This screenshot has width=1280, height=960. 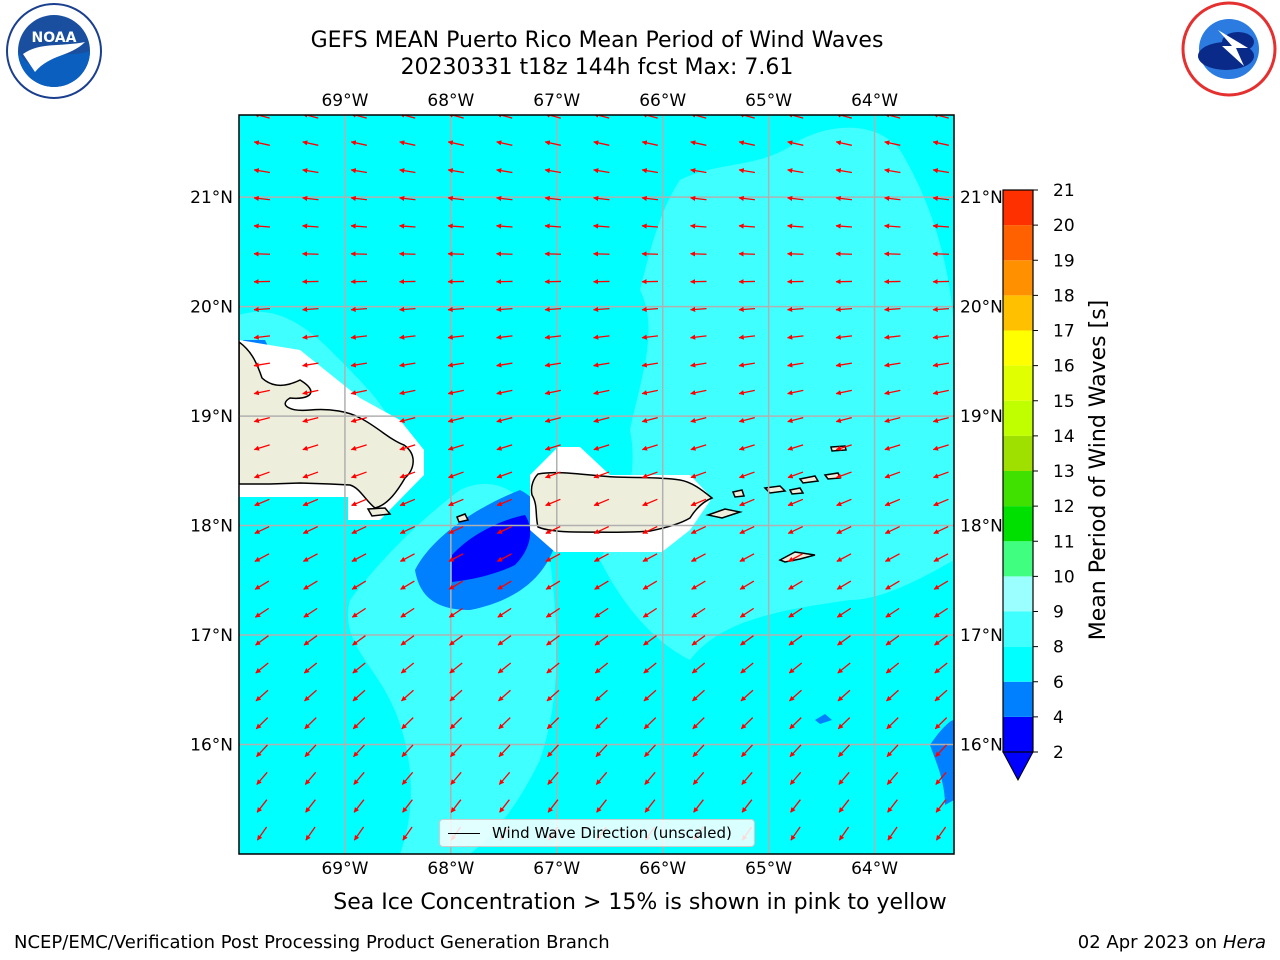 I want to click on chart-subtitle: 20230331 t18z 144h fcst Max: 7.61, so click(x=597, y=67).